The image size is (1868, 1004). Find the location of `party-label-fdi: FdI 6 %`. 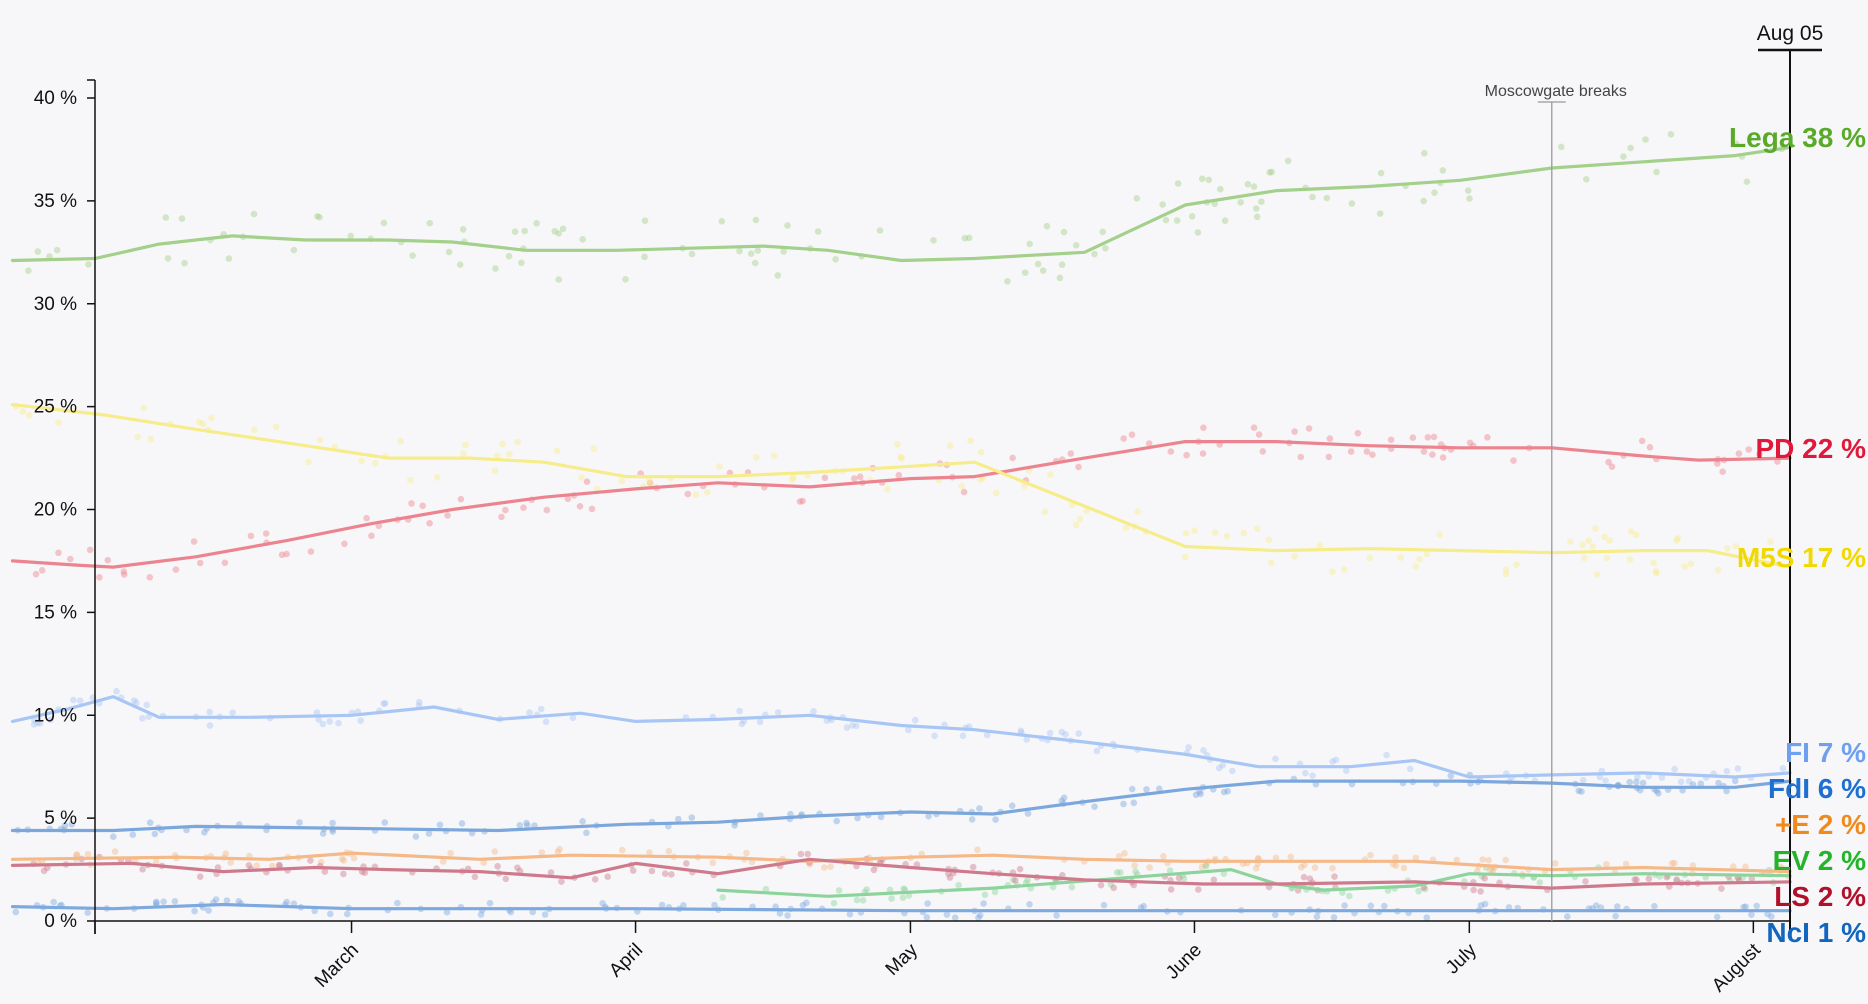

party-label-fdi: FdI 6 % is located at coordinates (1817, 788).